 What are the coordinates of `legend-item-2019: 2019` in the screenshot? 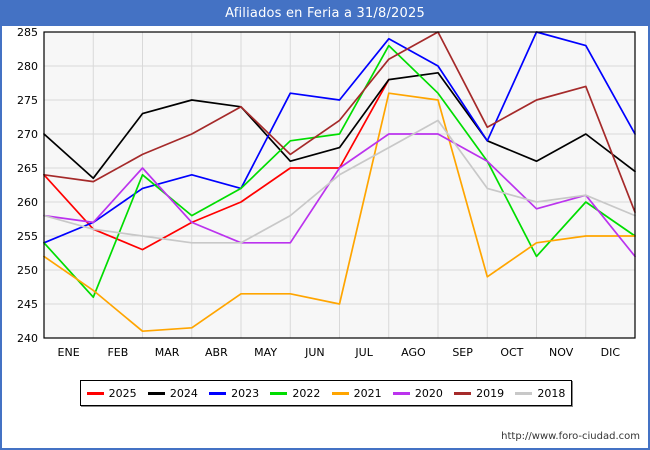 It's located at (479, 393).